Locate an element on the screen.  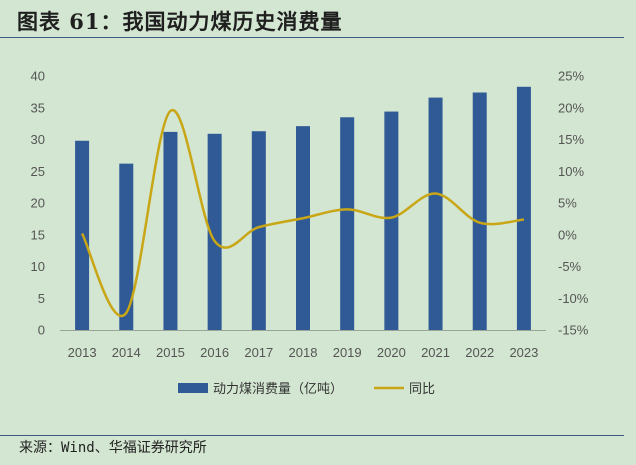
right-tick-label: 15% is located at coordinates (571, 139).